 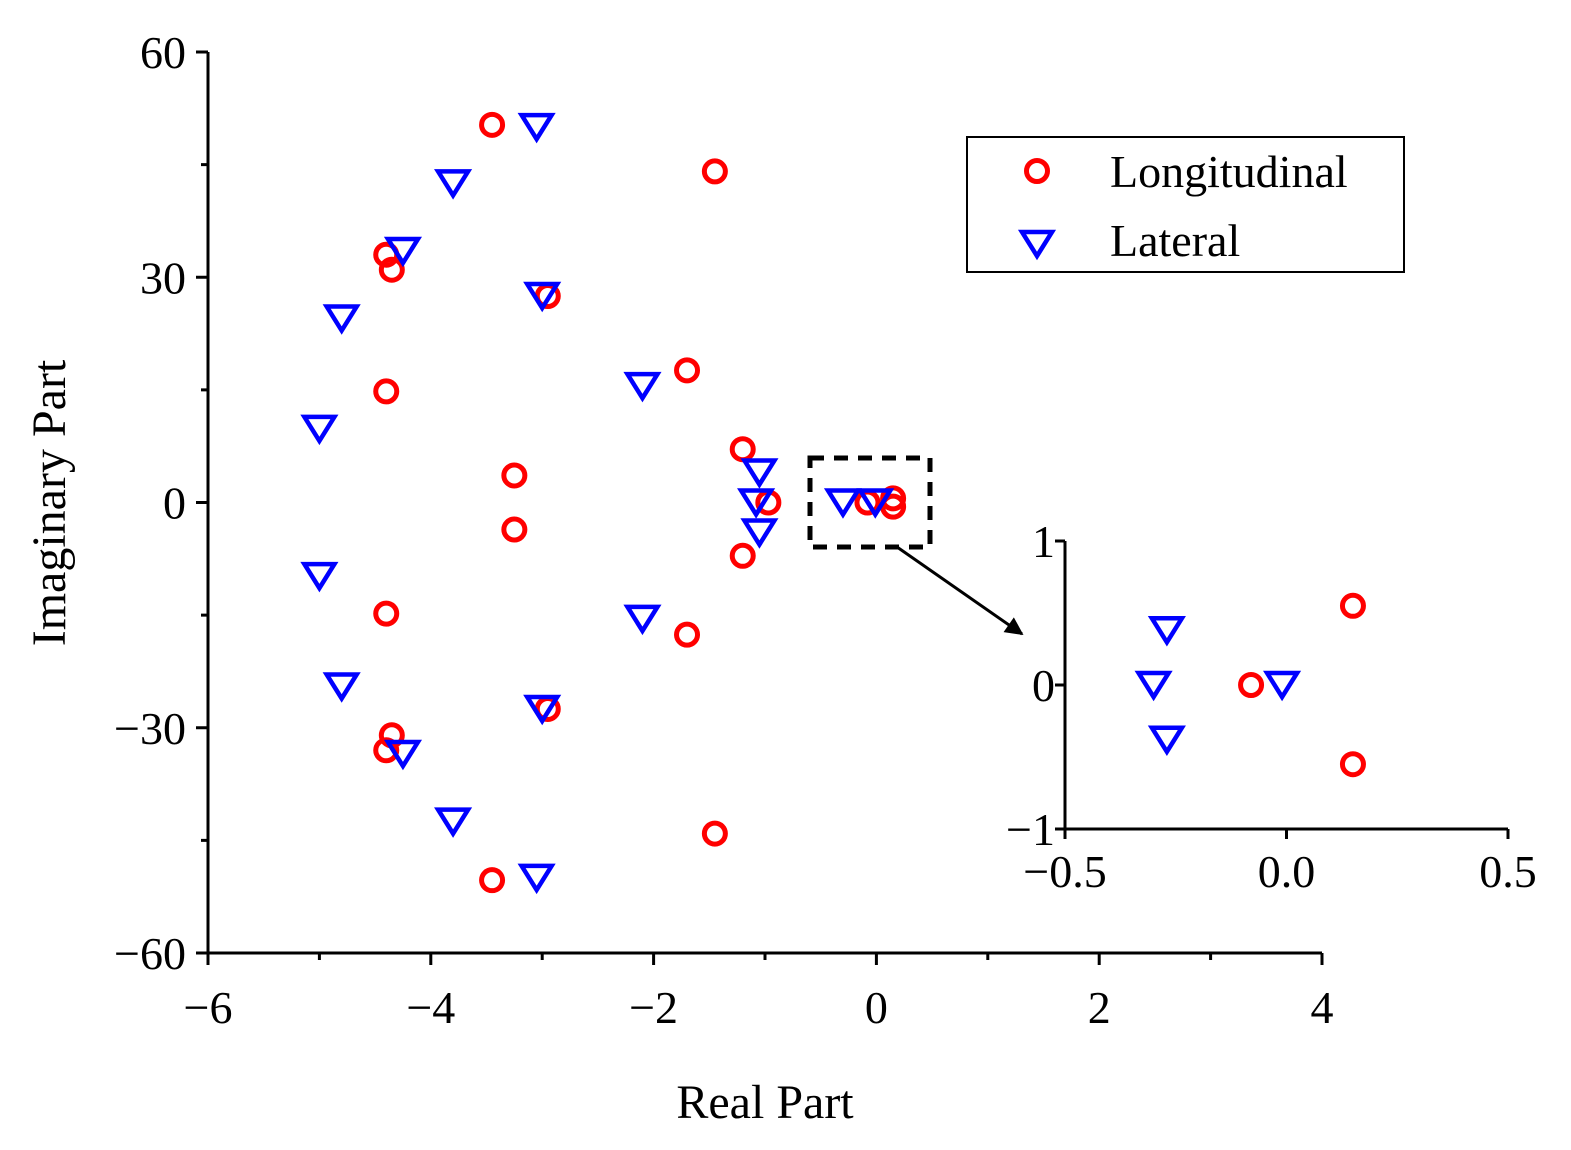 What do you see at coordinates (1037, 171) in the screenshot?
I see `legend-marker-longitudinal` at bounding box center [1037, 171].